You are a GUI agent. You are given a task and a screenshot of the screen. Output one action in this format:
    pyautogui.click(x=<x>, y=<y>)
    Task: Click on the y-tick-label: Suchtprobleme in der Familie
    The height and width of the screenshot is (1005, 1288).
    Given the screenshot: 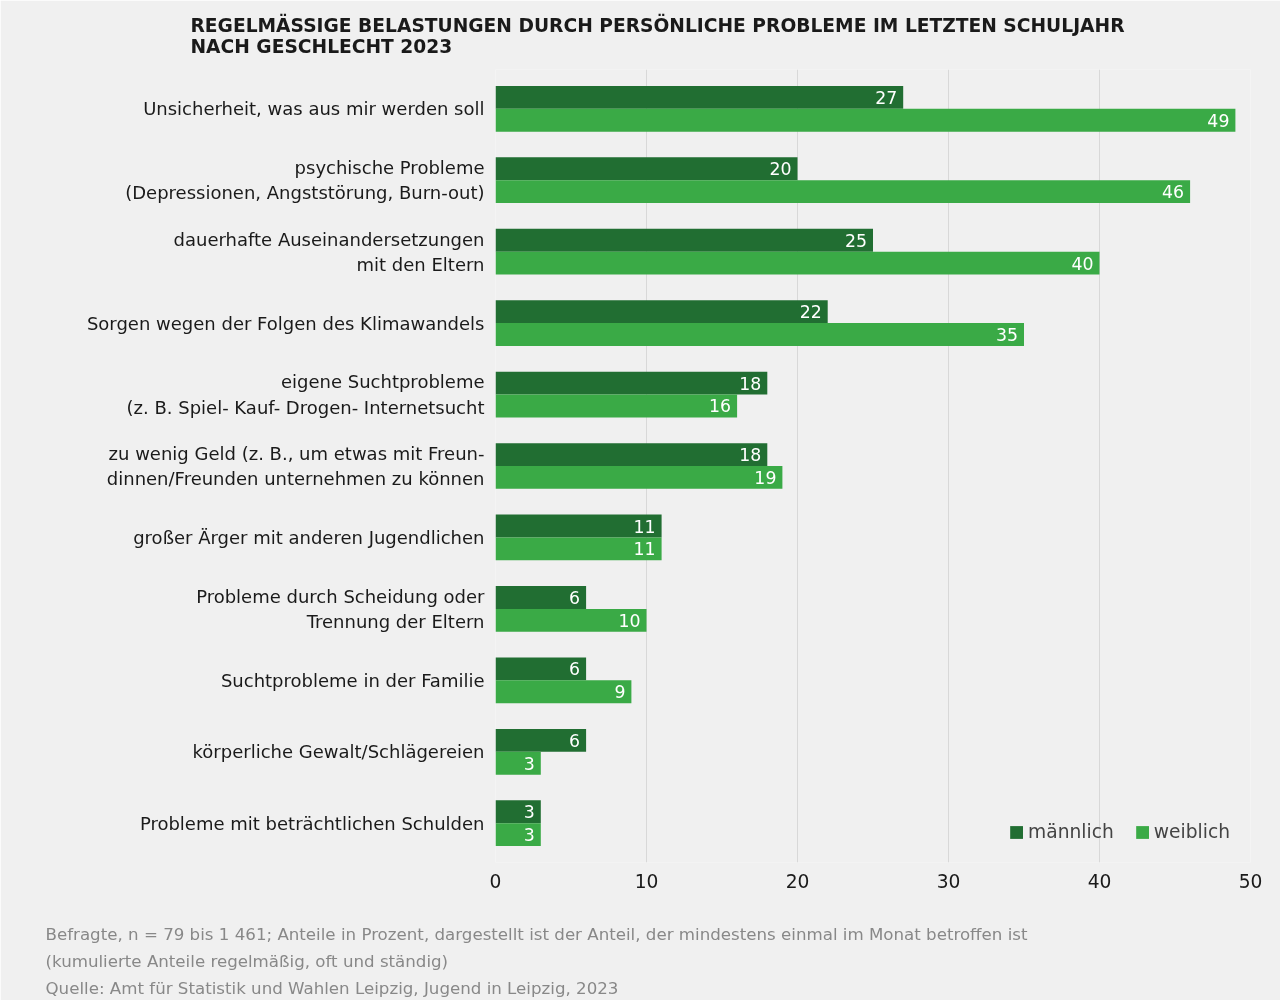 What is the action you would take?
    pyautogui.click(x=352, y=680)
    